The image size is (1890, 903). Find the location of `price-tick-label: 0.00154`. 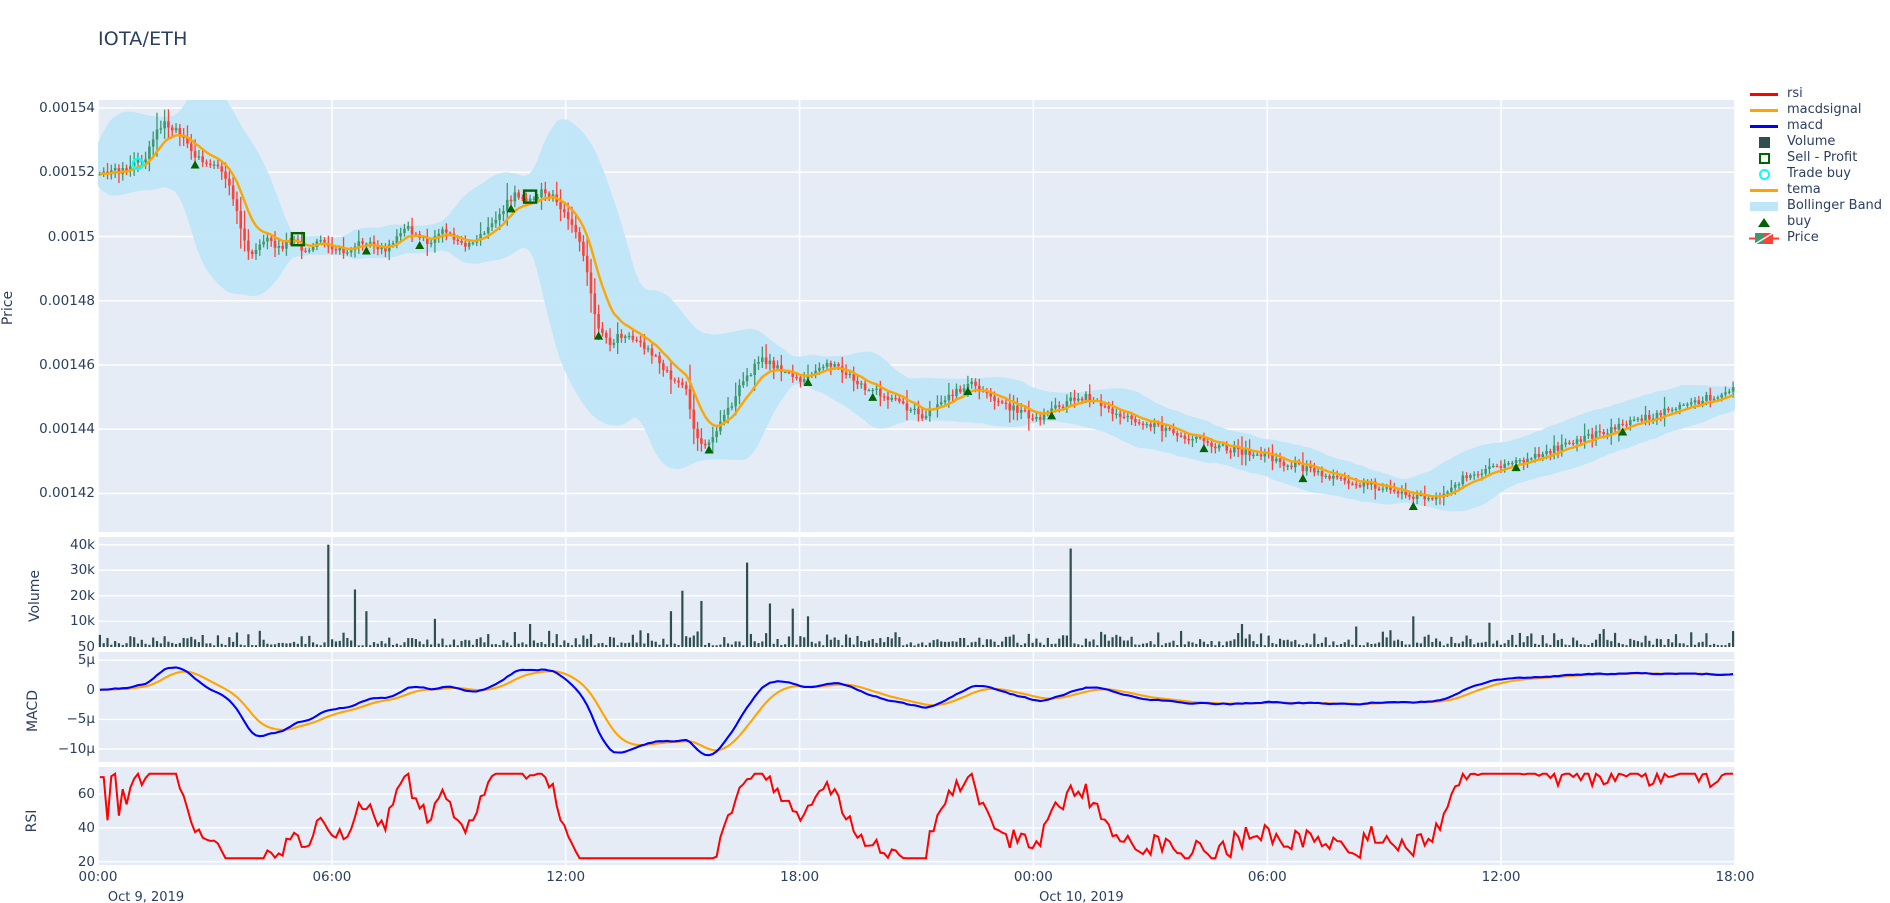

price-tick-label: 0.00154 is located at coordinates (67, 108).